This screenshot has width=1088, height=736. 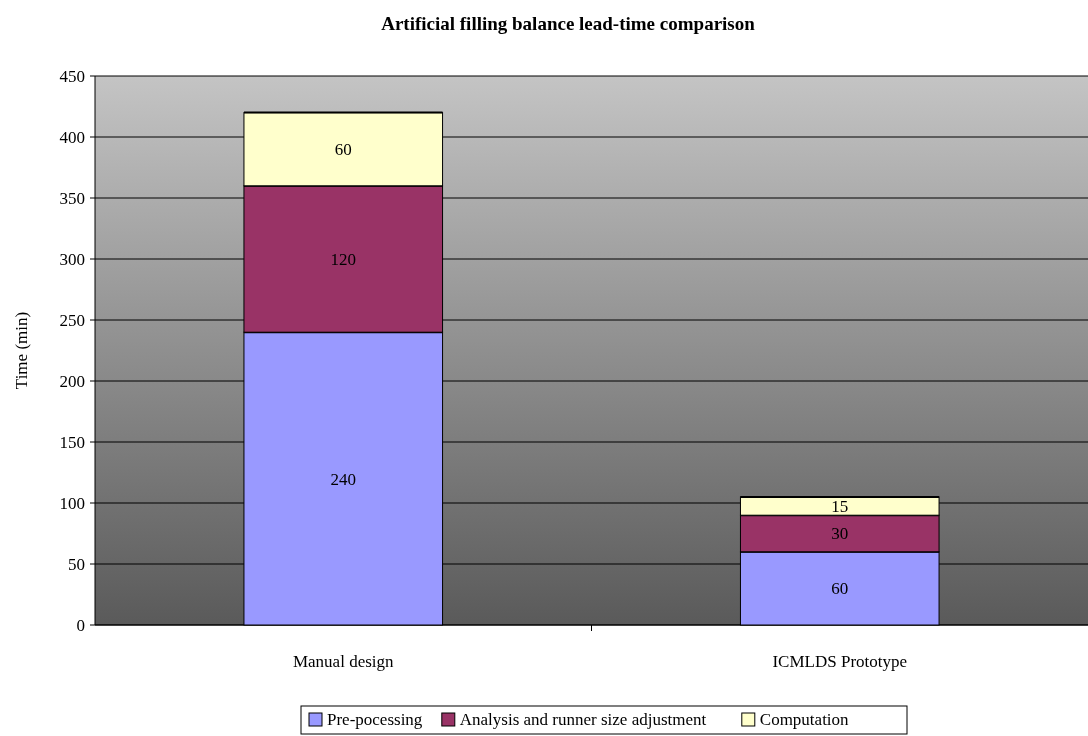 What do you see at coordinates (568, 23) in the screenshot?
I see `chart-title: Artificial filling balance lead-time comparison` at bounding box center [568, 23].